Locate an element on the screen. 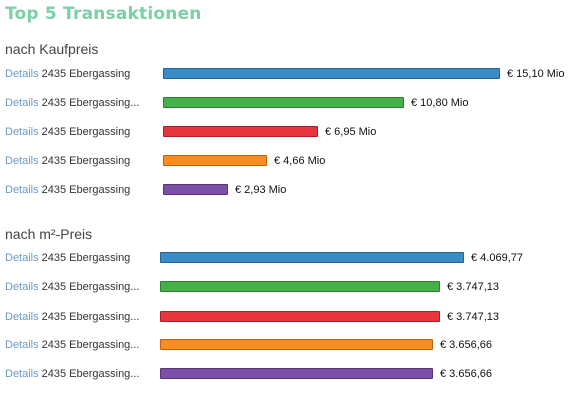 The image size is (577, 403). bar-value-label: € 4.069,77 is located at coordinates (497, 258).